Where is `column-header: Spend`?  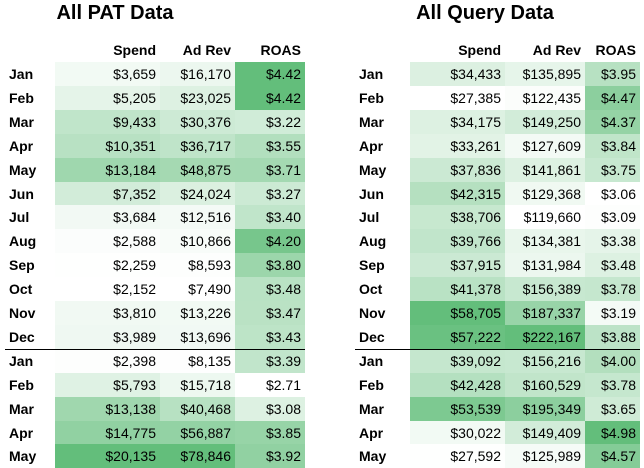
column-header: Spend is located at coordinates (479, 50).